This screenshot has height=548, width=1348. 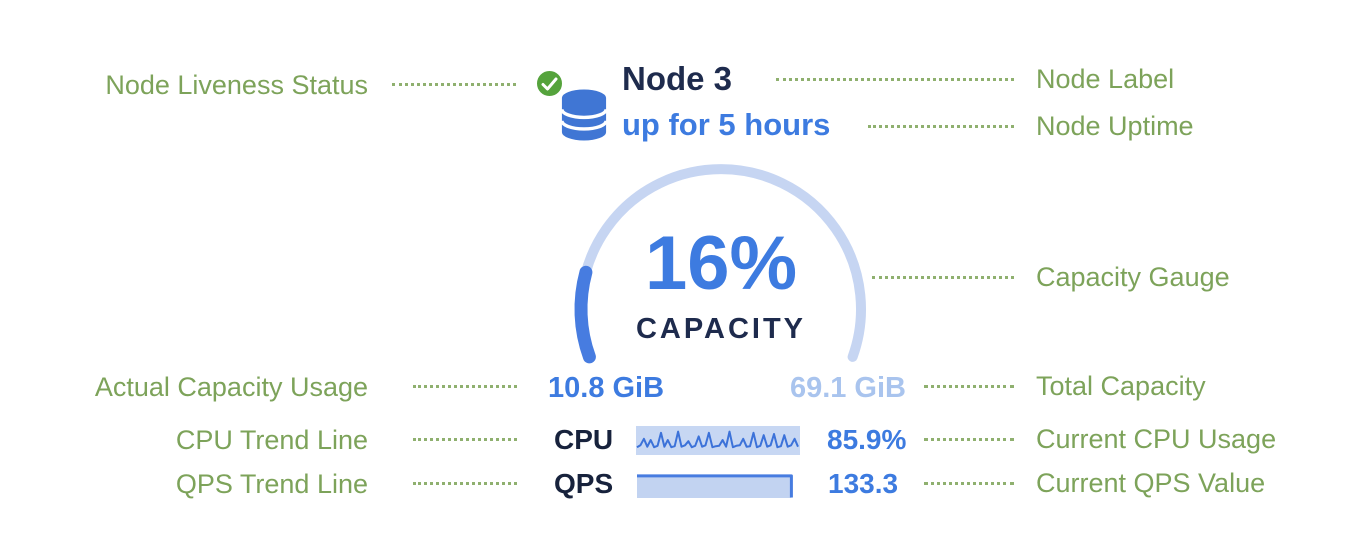 I want to click on annotation-node-uptime: Node Uptime, so click(x=1115, y=126).